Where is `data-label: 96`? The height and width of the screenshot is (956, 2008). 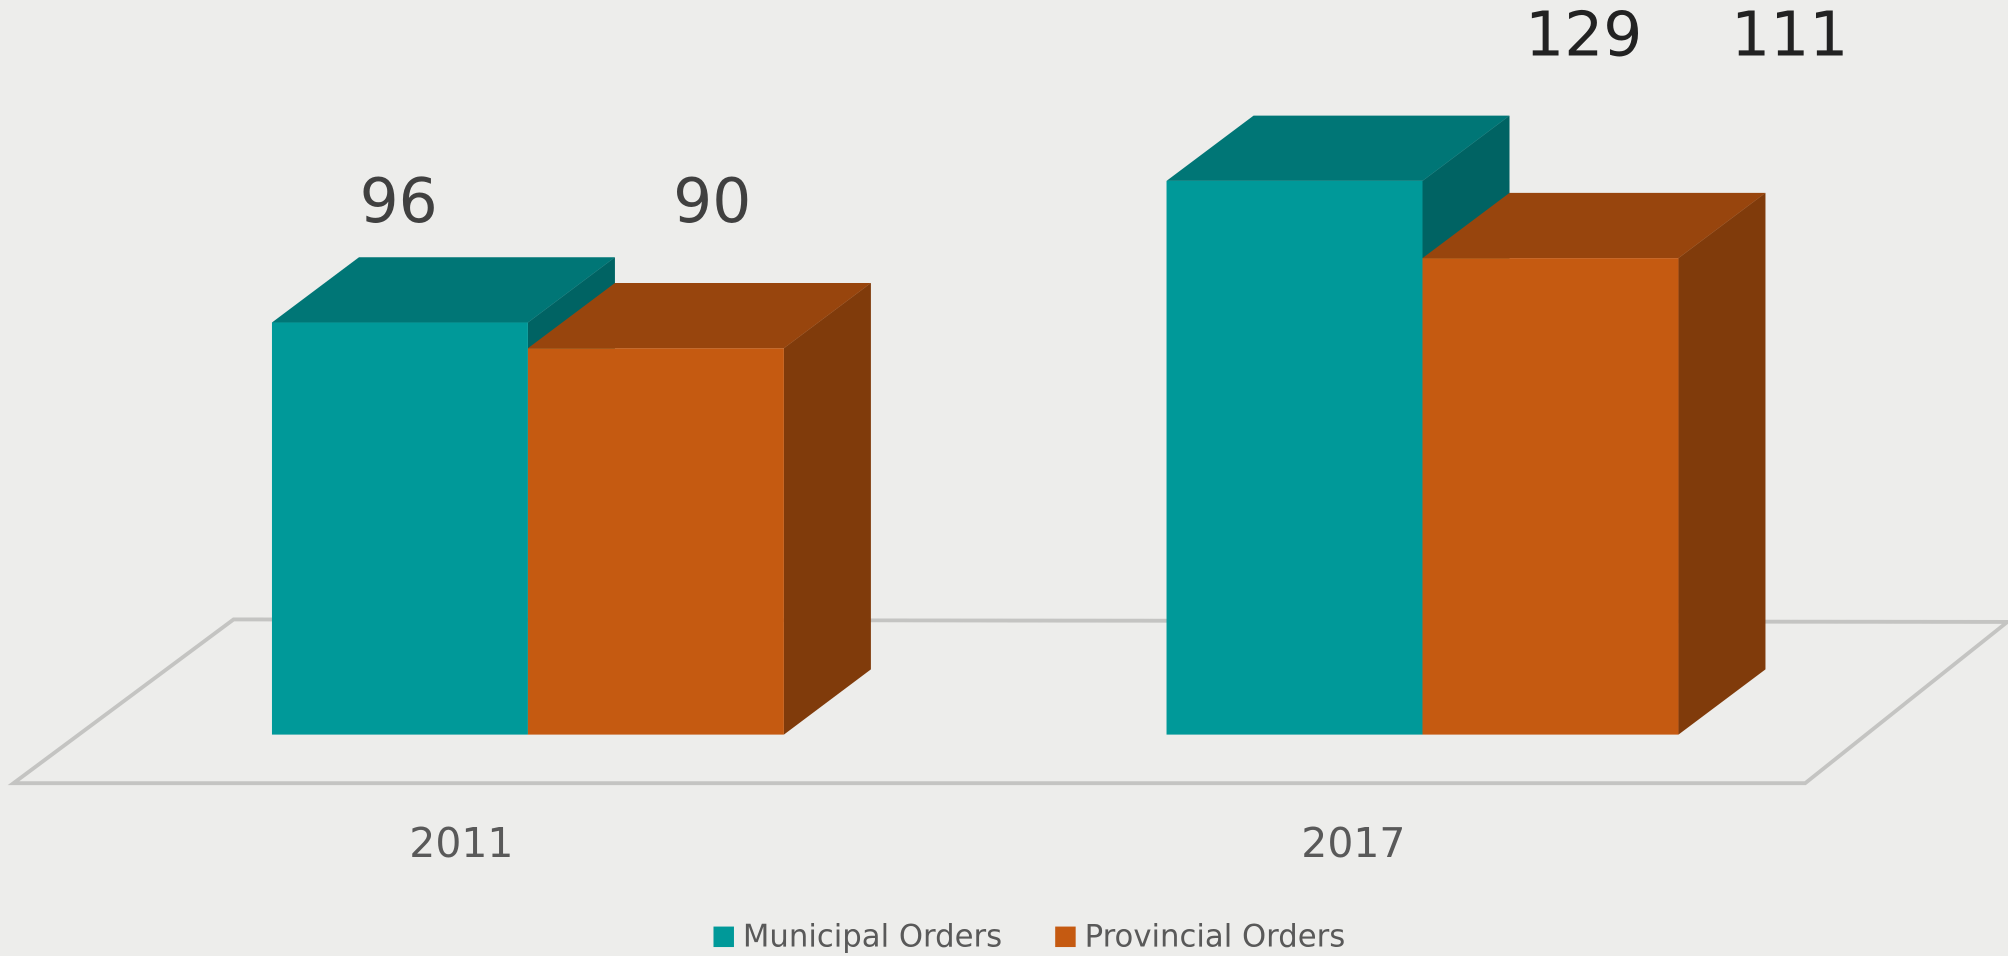
data-label: 96 is located at coordinates (399, 201).